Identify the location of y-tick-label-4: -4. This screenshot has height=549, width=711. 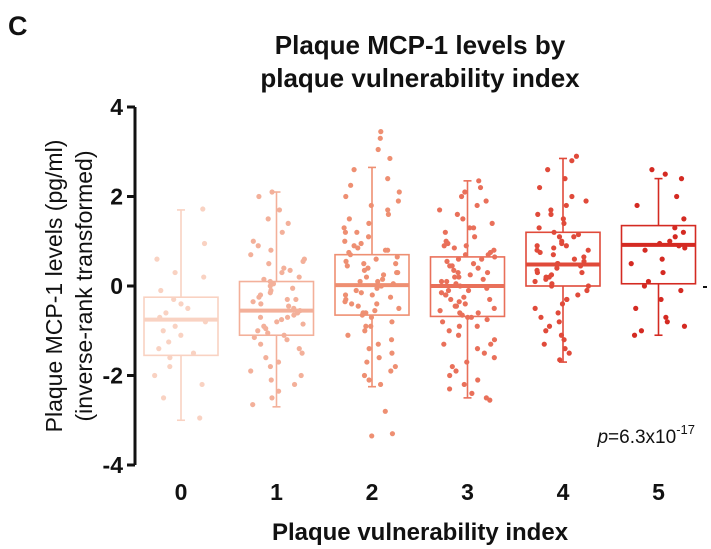
(113, 465).